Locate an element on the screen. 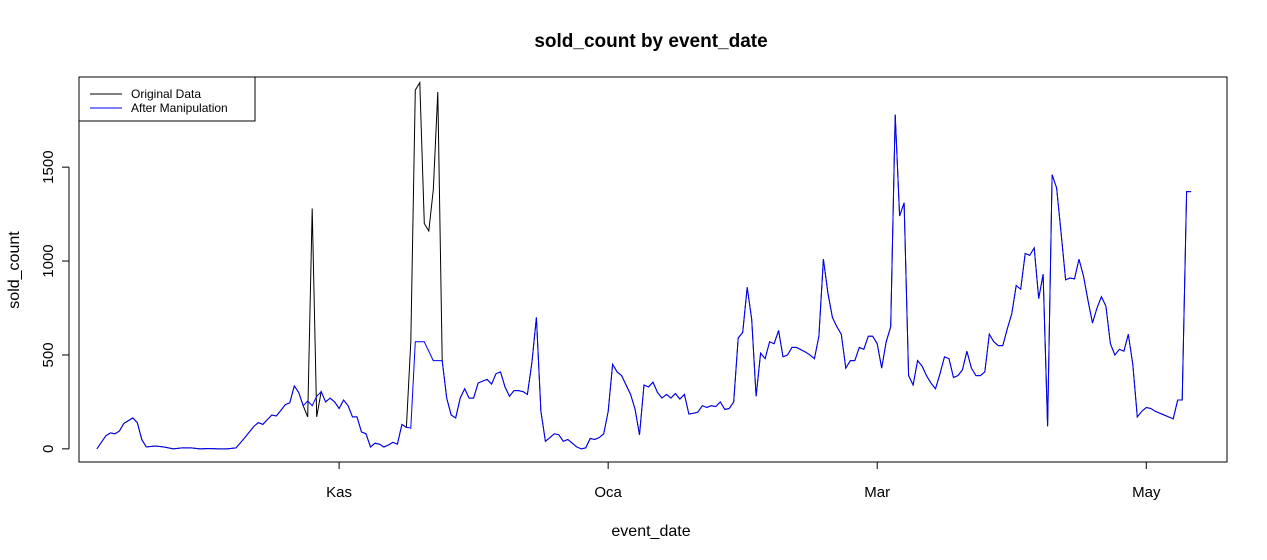 This screenshot has width=1267, height=560. legend-box is located at coordinates (167, 99).